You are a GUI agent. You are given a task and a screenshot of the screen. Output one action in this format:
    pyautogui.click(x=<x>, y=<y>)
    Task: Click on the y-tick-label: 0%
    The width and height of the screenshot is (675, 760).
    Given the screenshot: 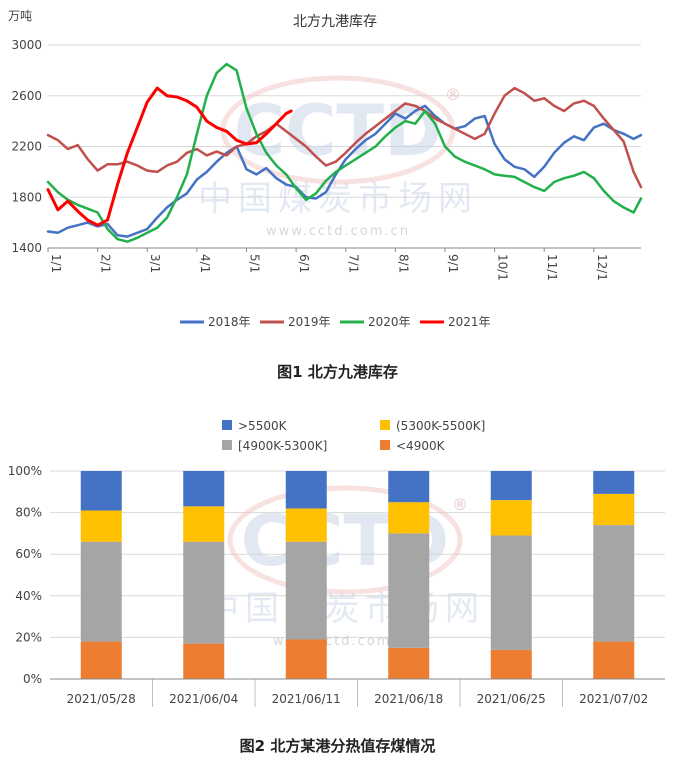 What is the action you would take?
    pyautogui.click(x=32, y=679)
    